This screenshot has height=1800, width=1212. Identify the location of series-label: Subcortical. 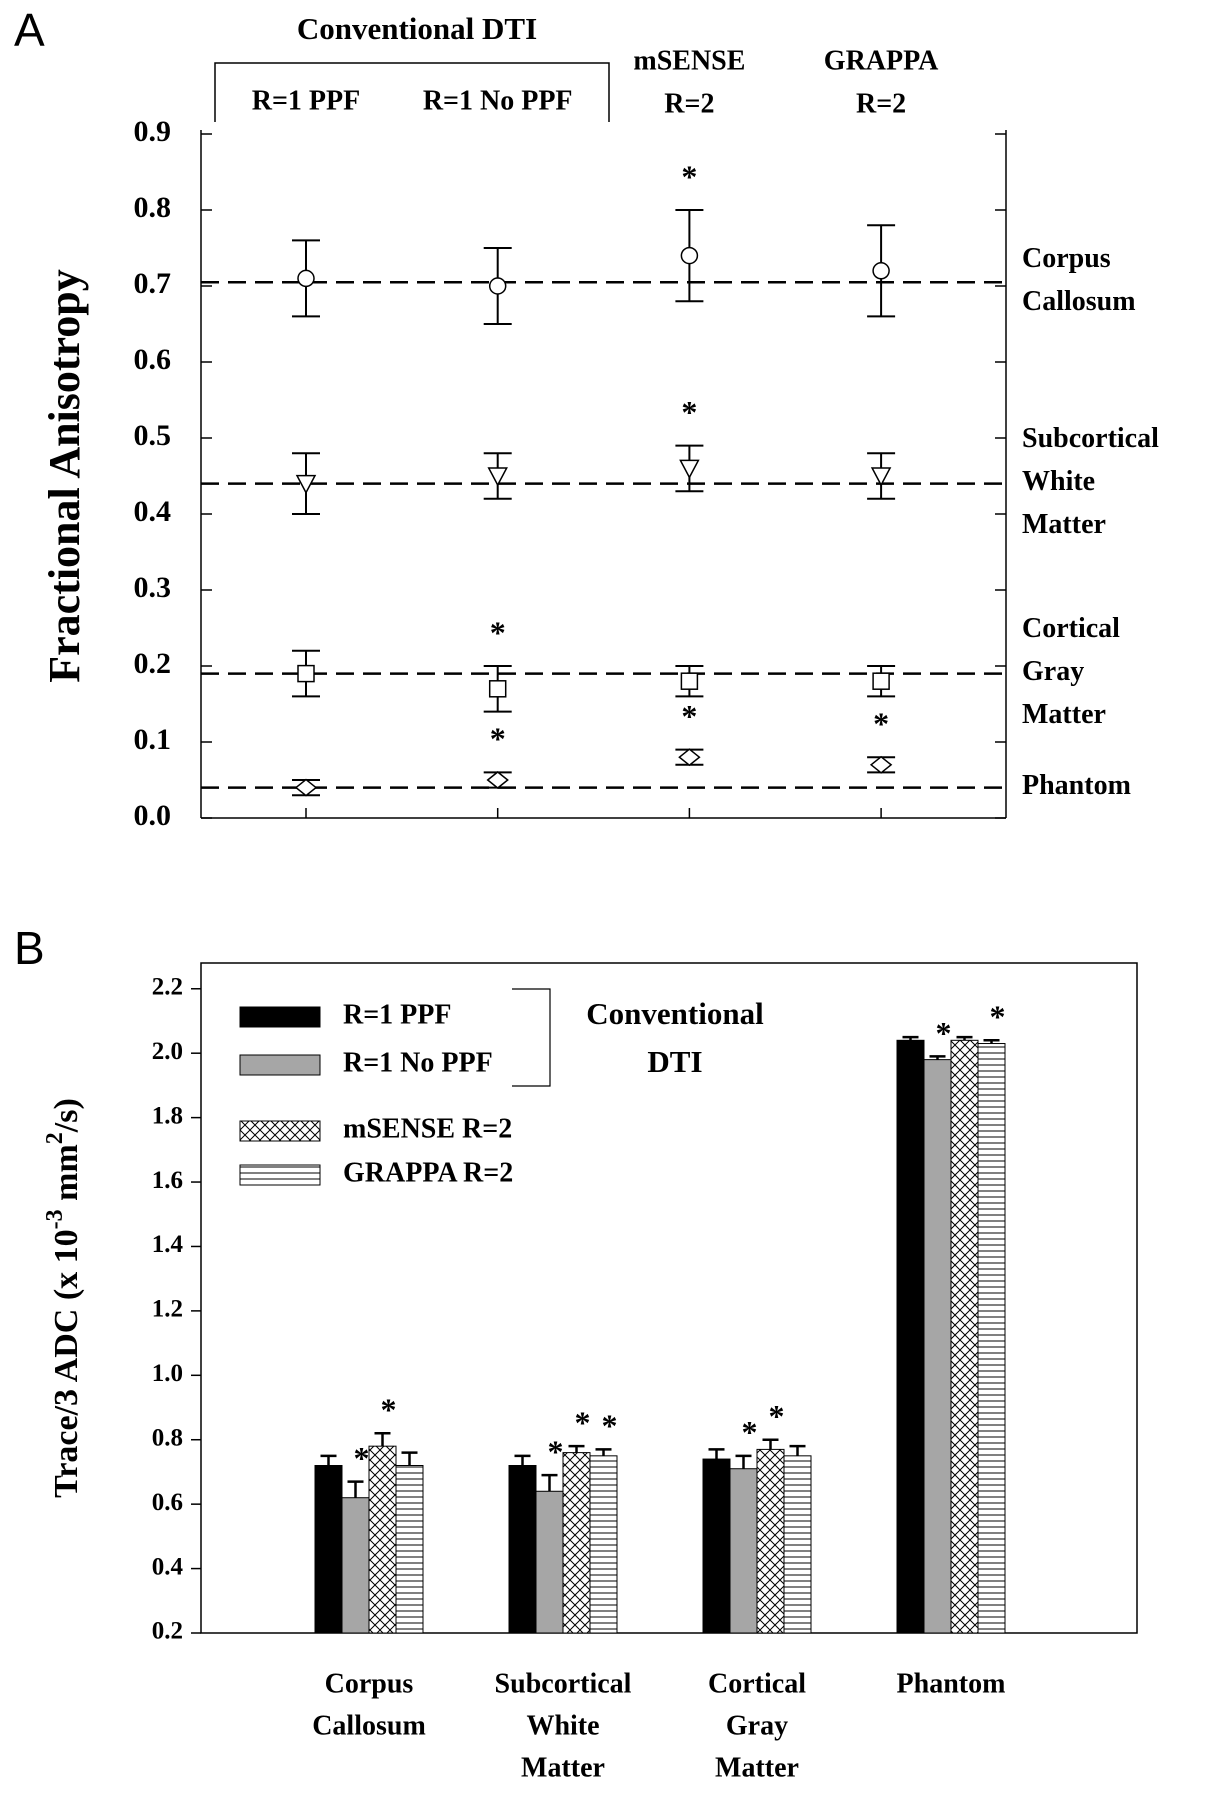
(1090, 438).